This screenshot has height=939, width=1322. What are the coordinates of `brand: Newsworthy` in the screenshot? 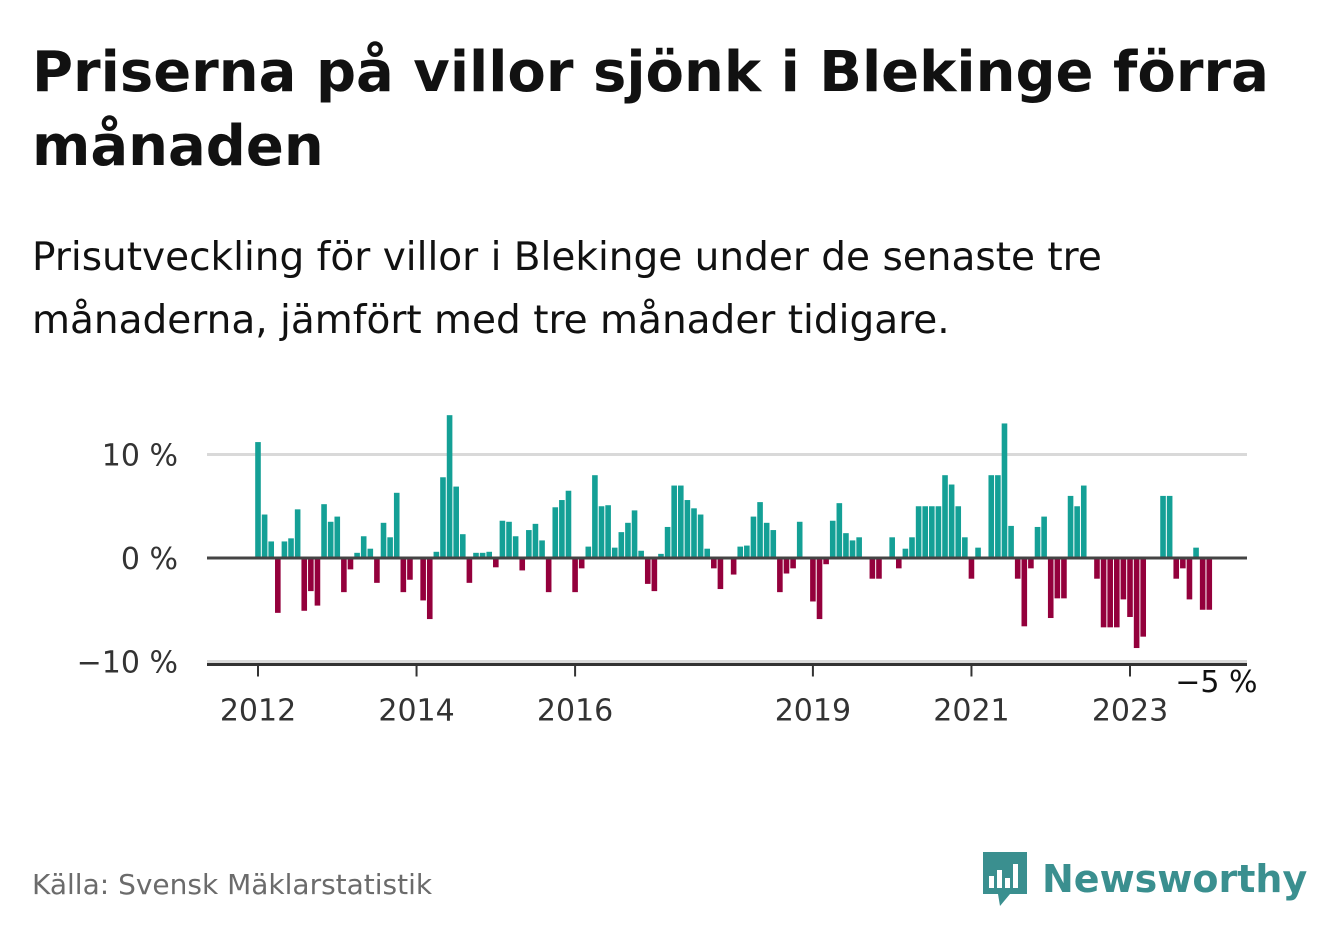 It's located at (1143, 879).